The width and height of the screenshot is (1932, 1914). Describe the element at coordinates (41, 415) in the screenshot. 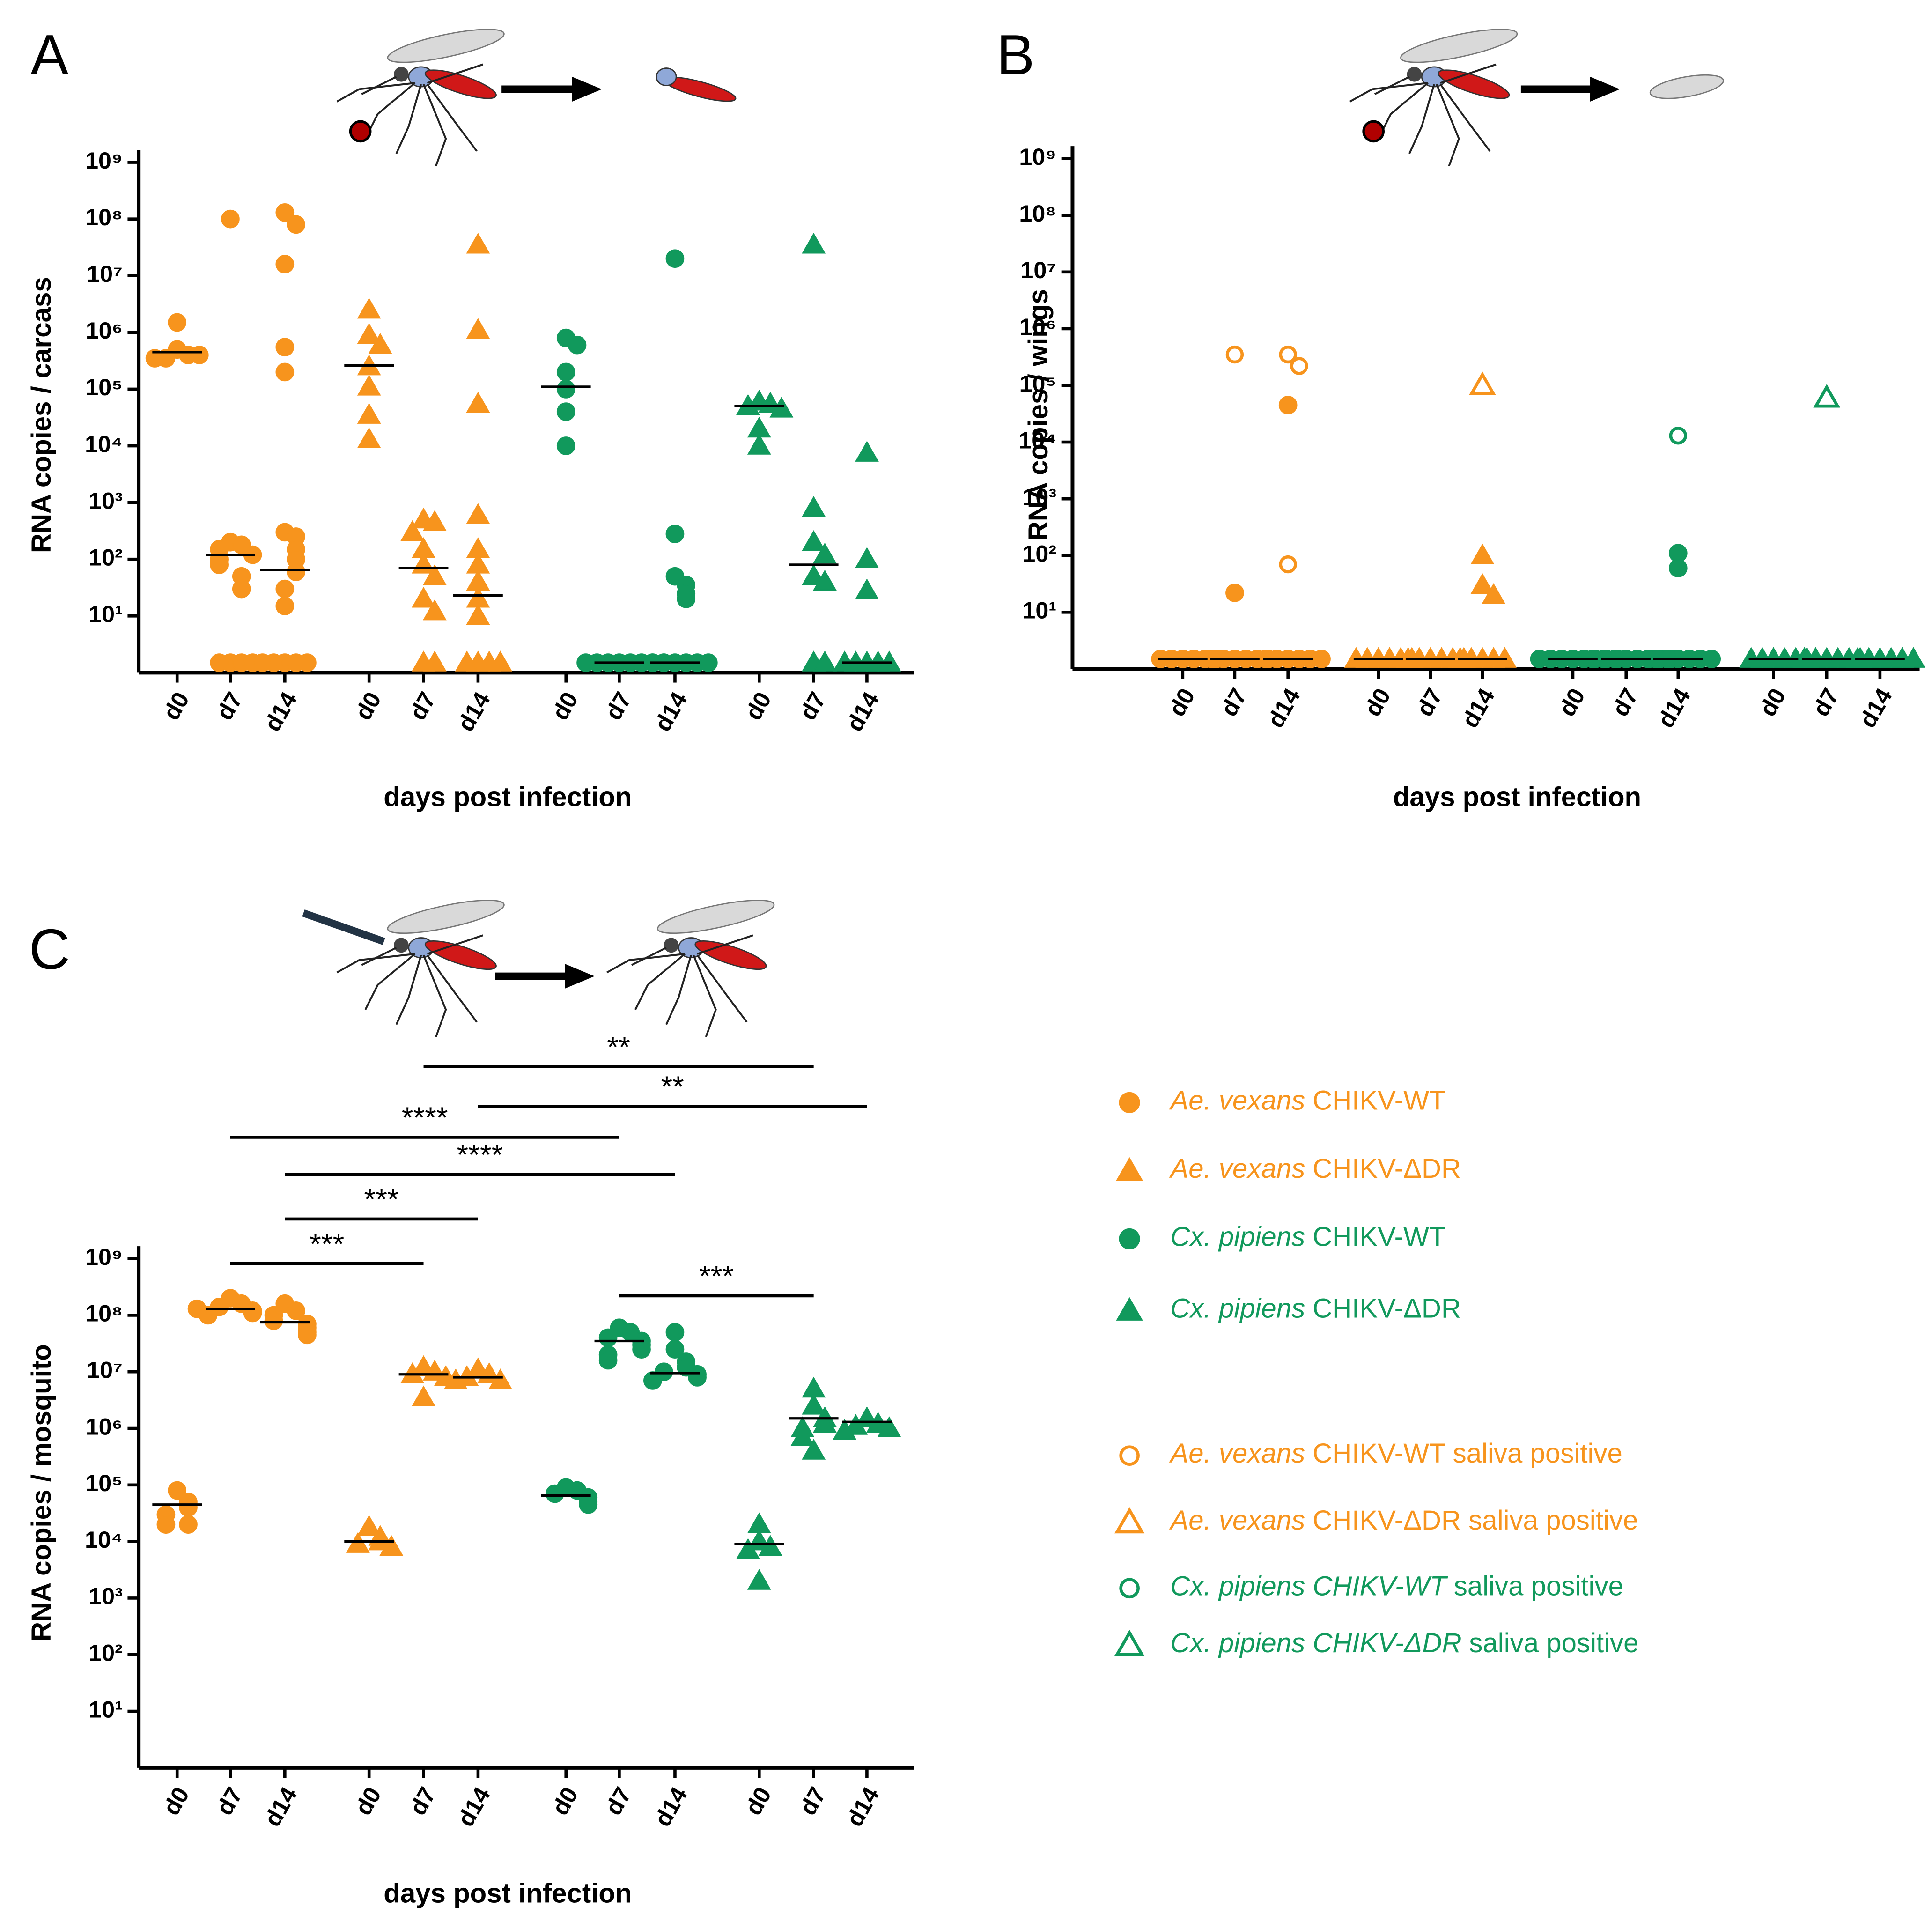

I see `y-axis-label: RNA copies / carcass` at that location.